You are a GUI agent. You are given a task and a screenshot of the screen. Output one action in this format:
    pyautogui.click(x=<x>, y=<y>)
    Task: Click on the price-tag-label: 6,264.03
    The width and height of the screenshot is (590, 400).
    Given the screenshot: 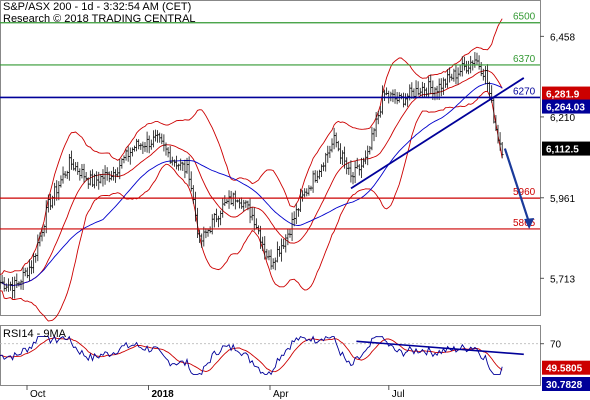 What is the action you would take?
    pyautogui.click(x=565, y=108)
    